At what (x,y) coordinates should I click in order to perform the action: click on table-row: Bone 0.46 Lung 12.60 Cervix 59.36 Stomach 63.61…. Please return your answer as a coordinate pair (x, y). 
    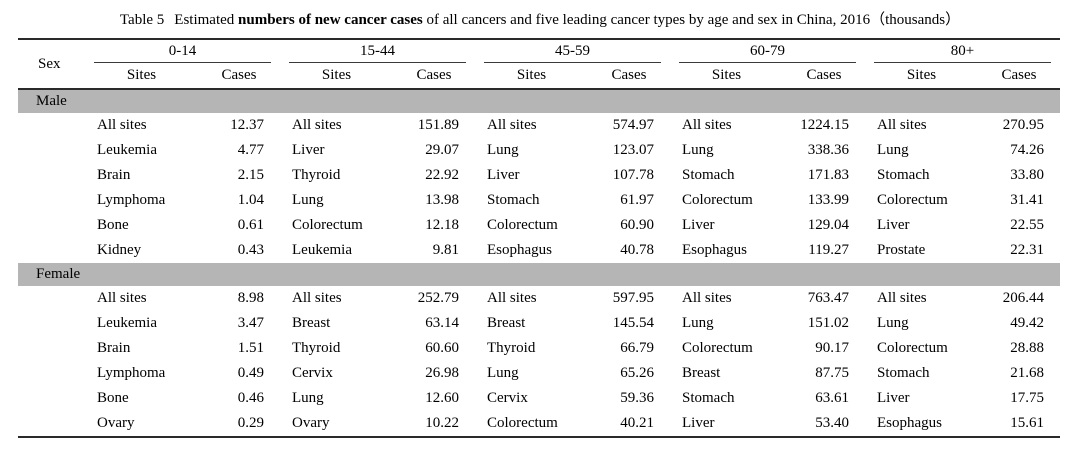
    Looking at the image, I should click on (539, 398).